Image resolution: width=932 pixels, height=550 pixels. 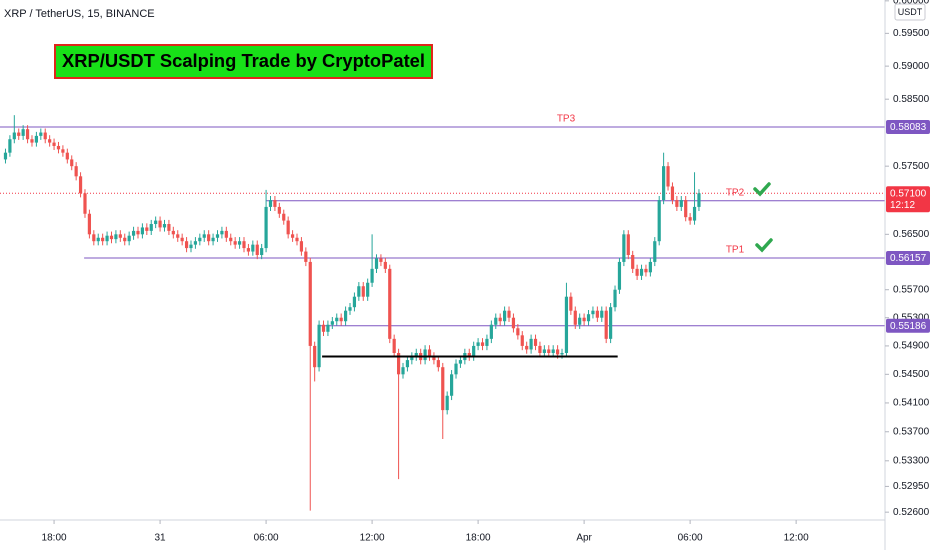 I want to click on level-price-label: 0.56157, so click(x=908, y=258).